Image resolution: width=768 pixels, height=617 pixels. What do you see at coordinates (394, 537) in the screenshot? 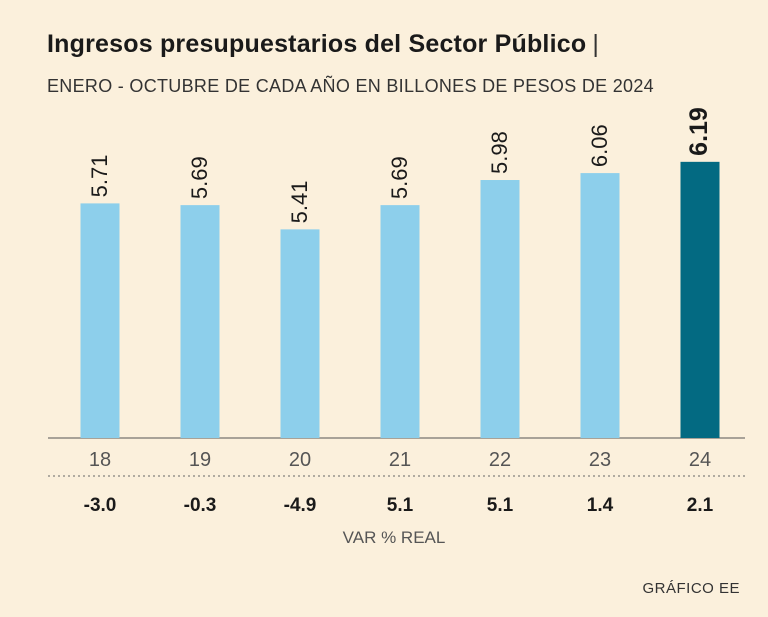
I see `var-real-label: VAR % REAL` at bounding box center [394, 537].